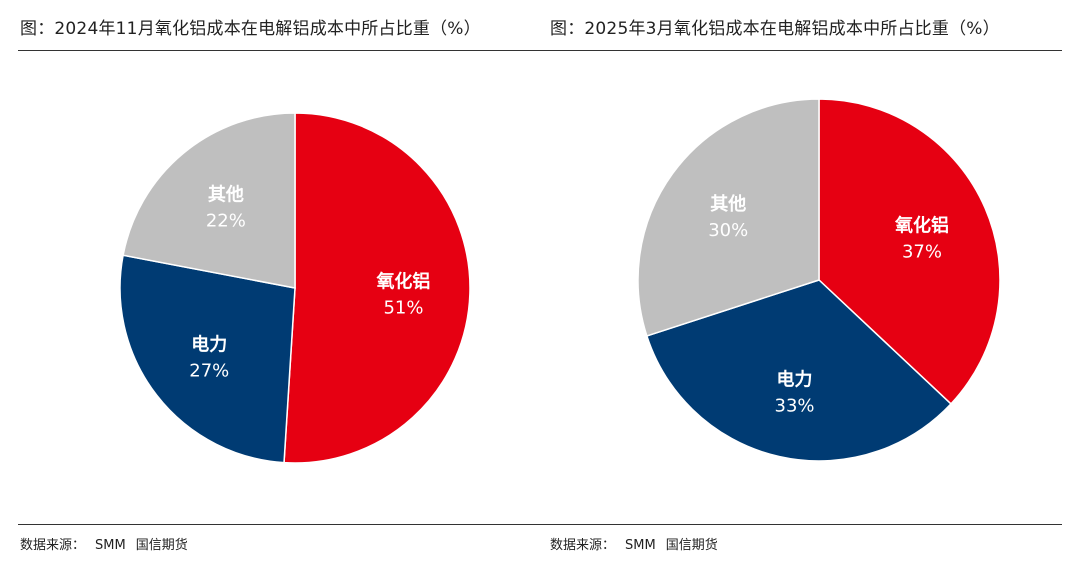 Image resolution: width=1080 pixels, height=563 pixels. Describe the element at coordinates (728, 230) in the screenshot. I see `slice-value-label: 30%` at that location.